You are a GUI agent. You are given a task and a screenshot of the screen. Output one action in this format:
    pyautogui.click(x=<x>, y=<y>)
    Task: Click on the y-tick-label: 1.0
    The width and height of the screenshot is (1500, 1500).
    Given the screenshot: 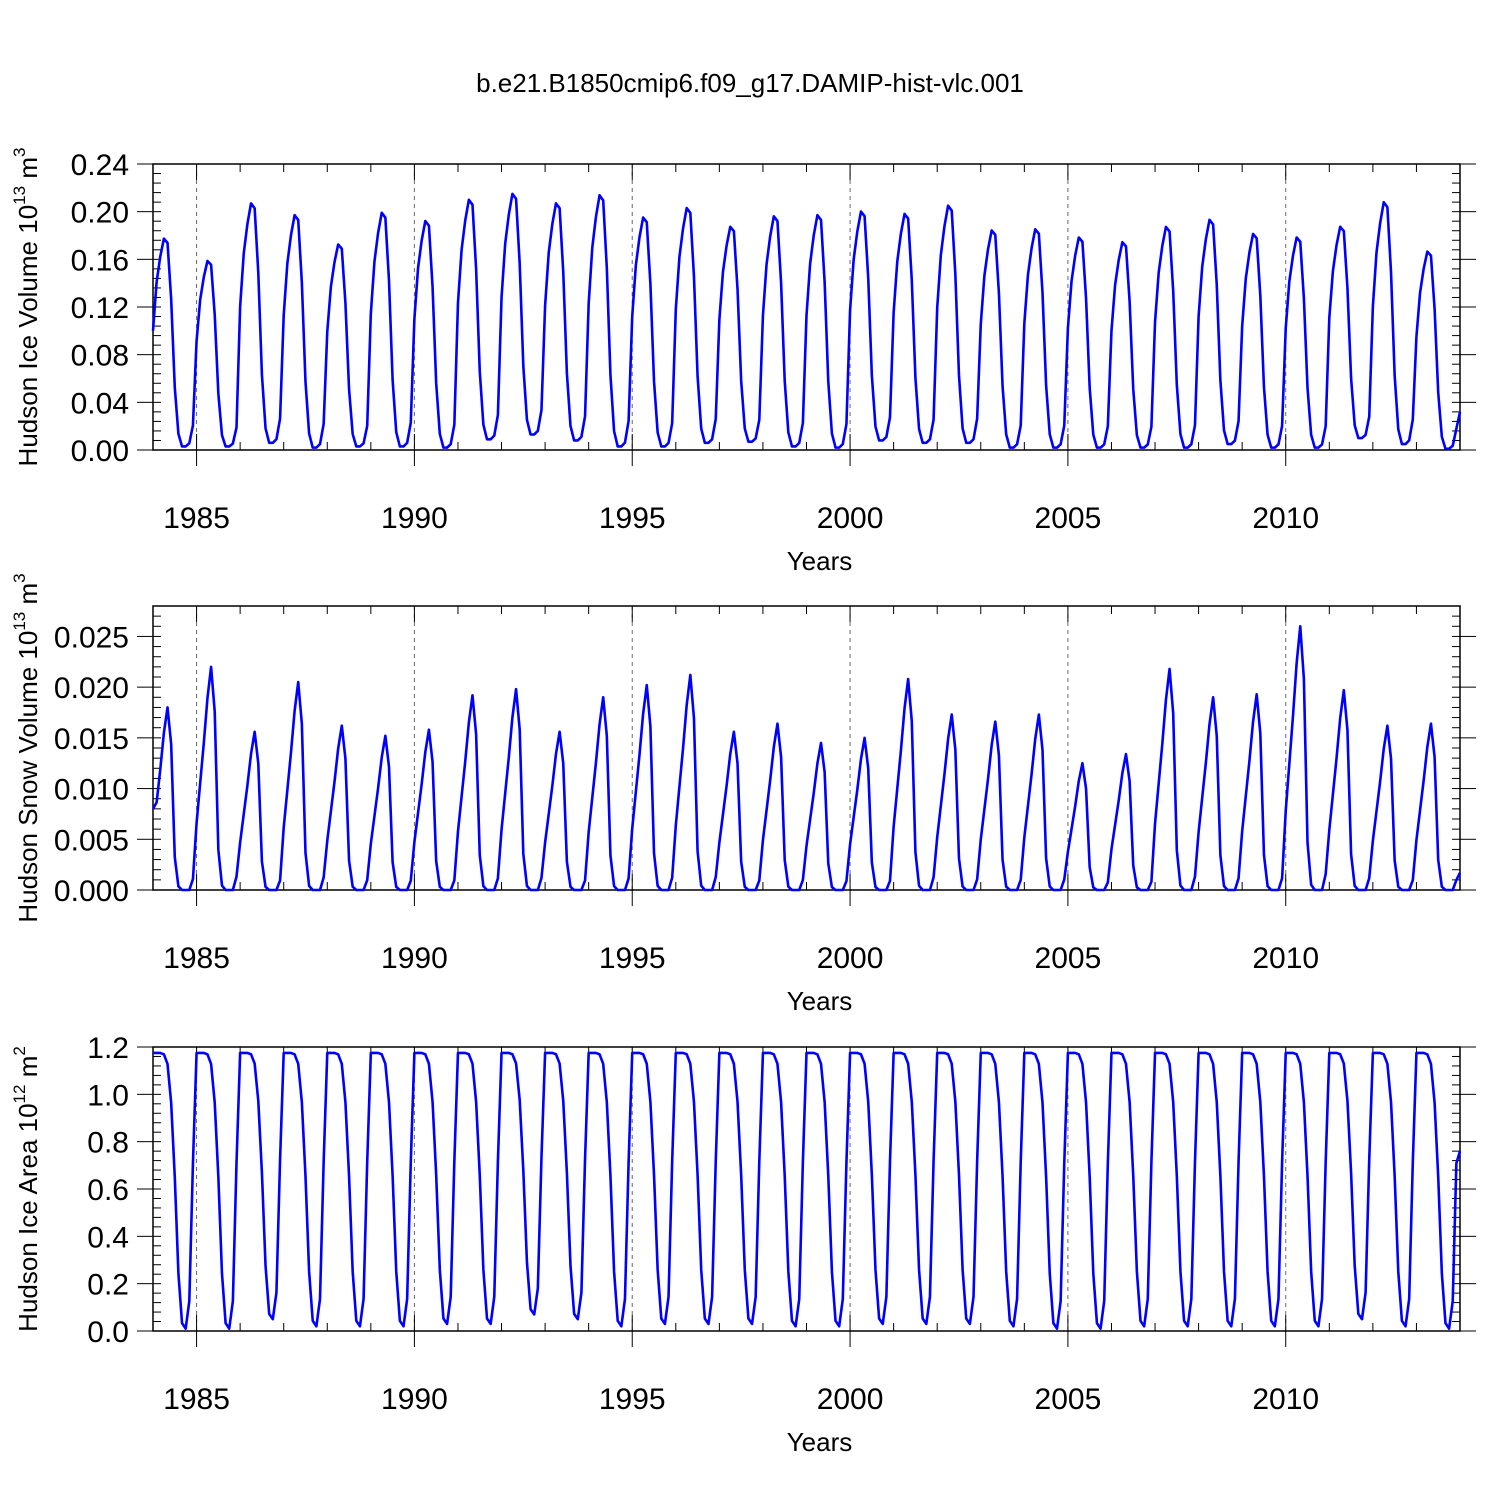 What is the action you would take?
    pyautogui.click(x=108, y=1095)
    